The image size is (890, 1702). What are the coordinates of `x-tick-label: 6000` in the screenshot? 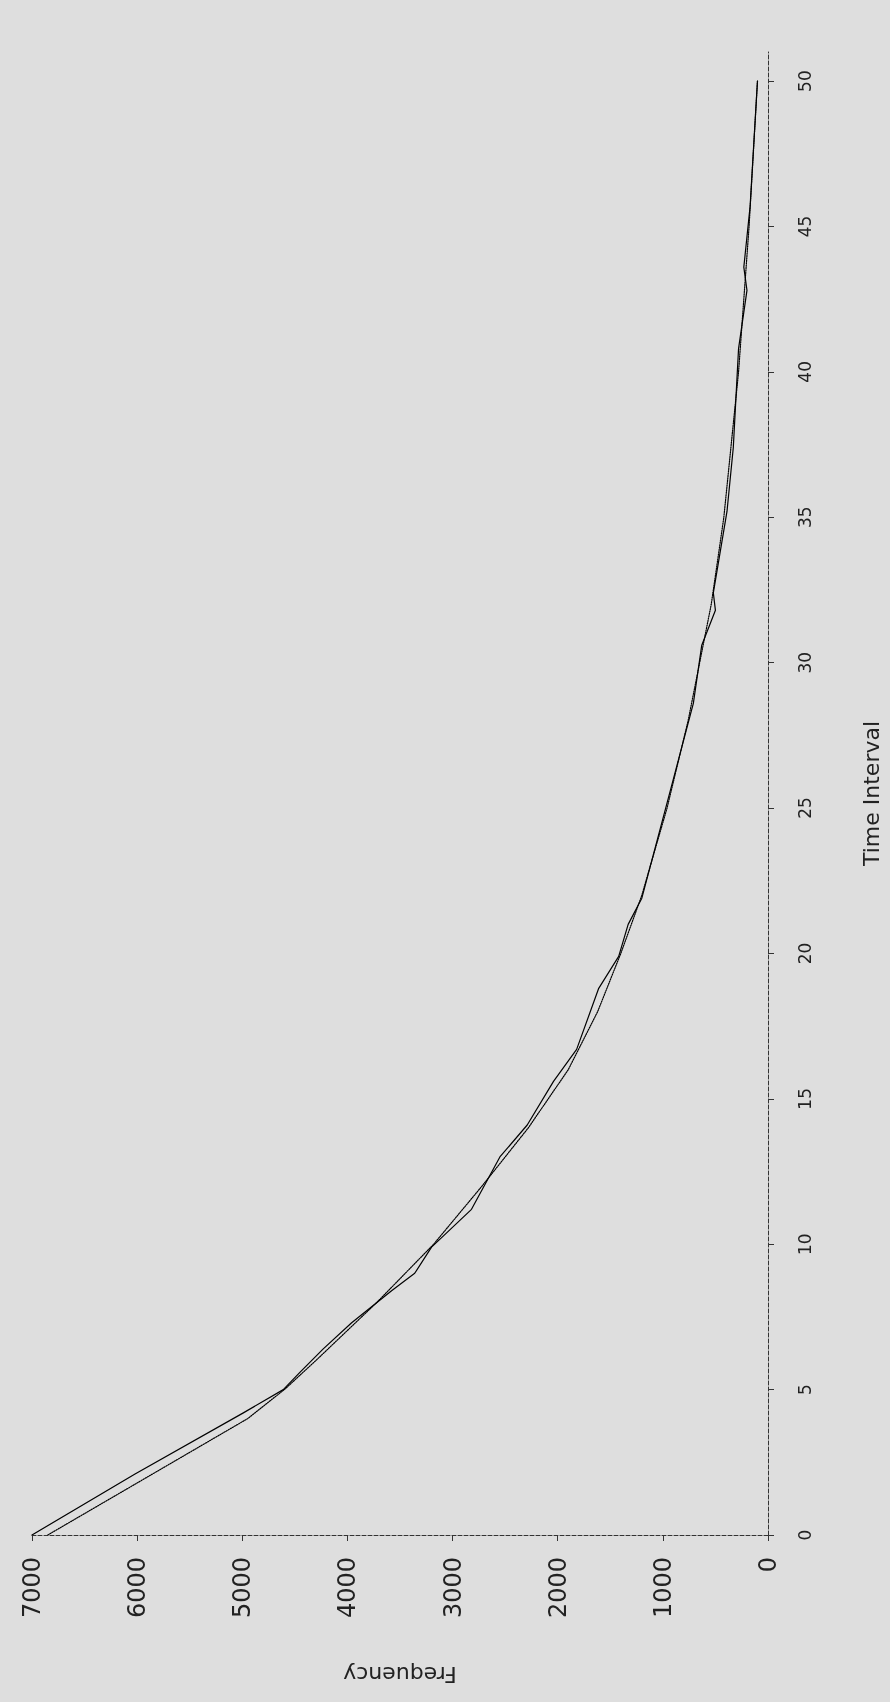 It's located at (137, 1588).